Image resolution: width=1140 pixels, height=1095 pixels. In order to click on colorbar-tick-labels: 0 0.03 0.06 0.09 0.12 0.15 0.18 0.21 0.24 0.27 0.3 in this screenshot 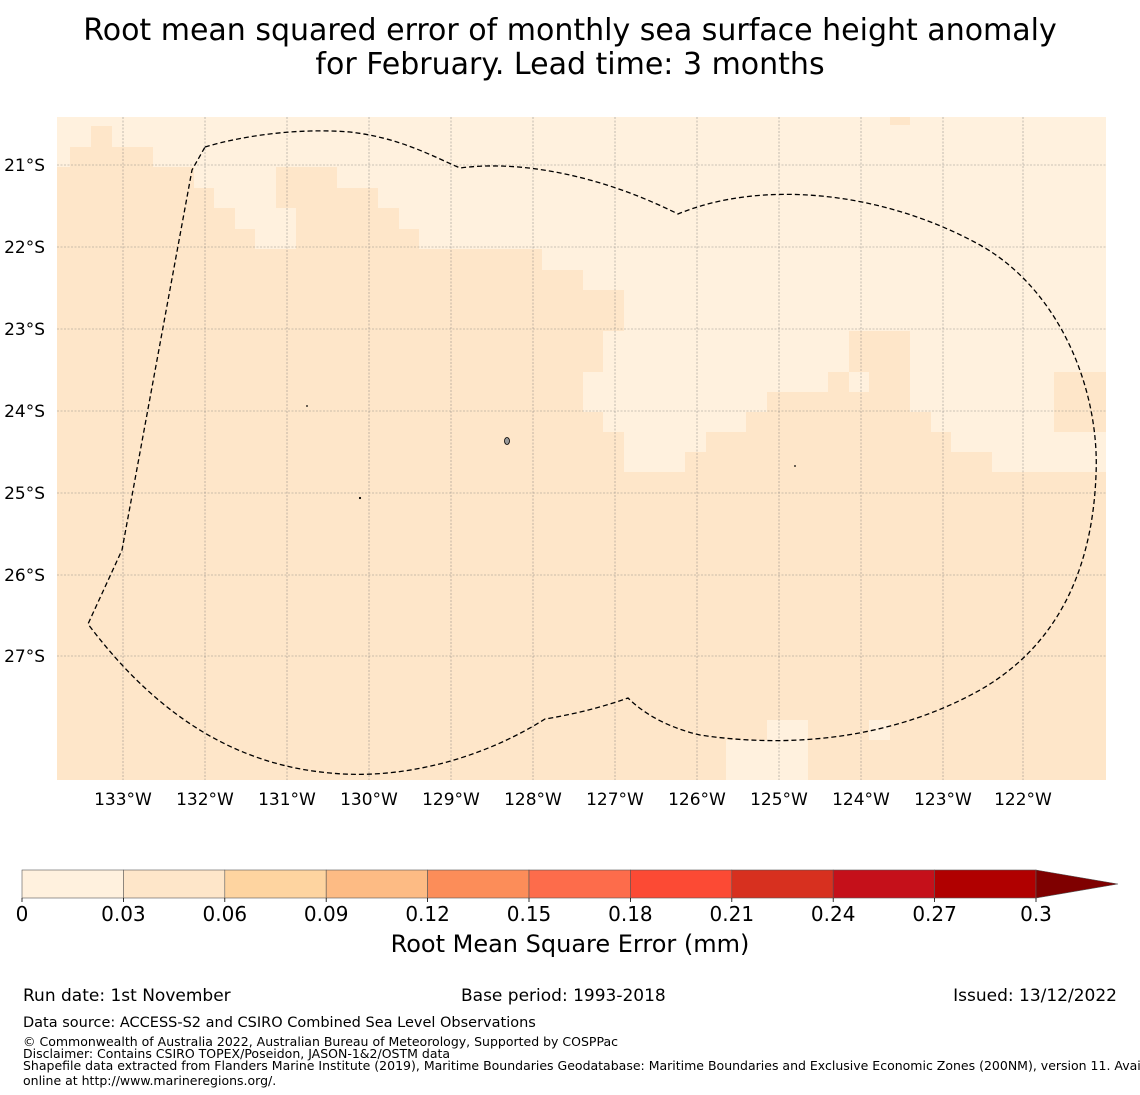, I will do `click(534, 912)`.